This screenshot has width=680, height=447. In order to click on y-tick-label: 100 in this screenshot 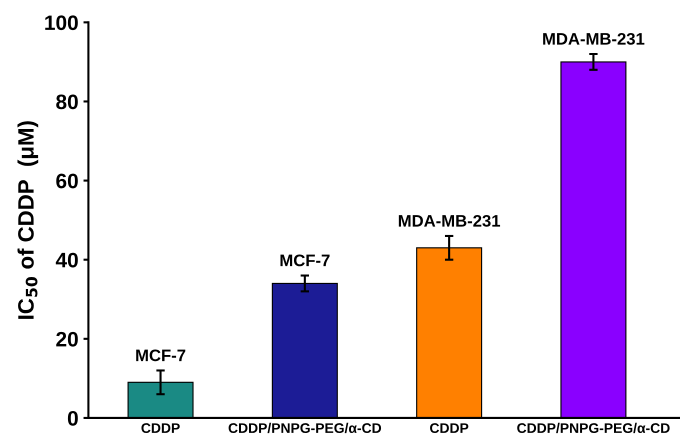, I will do `click(61, 22)`.